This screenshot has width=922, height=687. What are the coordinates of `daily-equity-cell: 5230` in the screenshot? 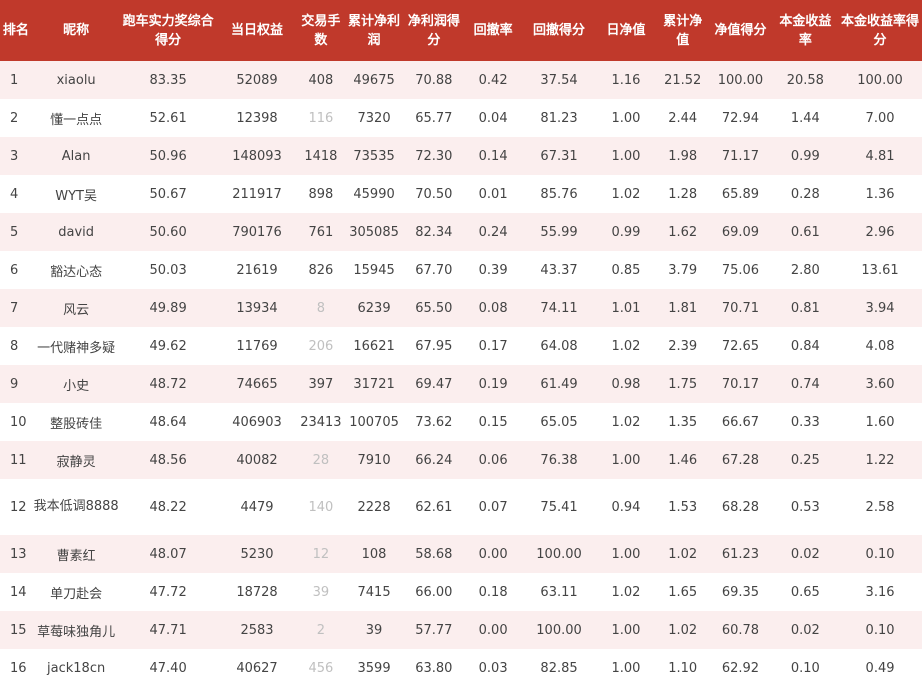 It's located at (257, 554).